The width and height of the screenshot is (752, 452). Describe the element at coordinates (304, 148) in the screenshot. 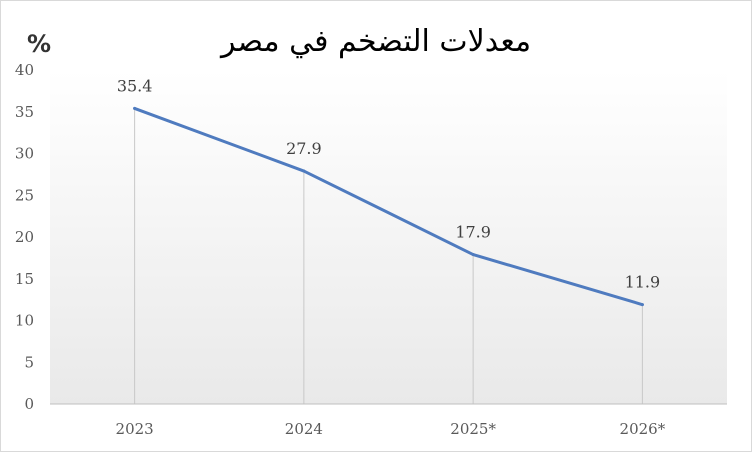

I see `data-label: 27.9` at that location.